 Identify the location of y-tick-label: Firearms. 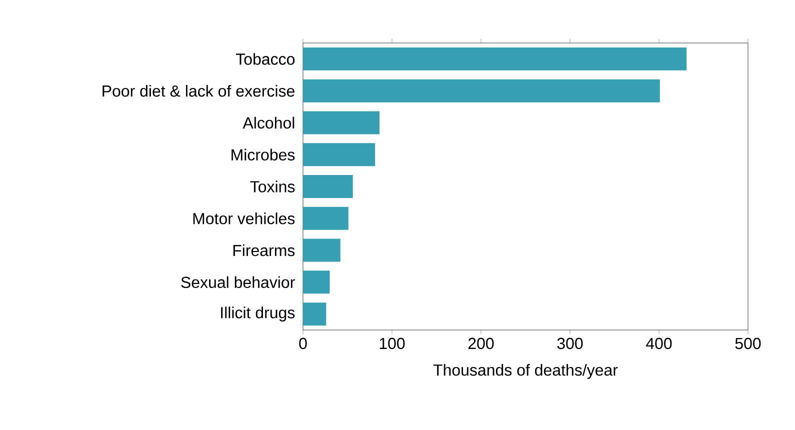
(264, 250).